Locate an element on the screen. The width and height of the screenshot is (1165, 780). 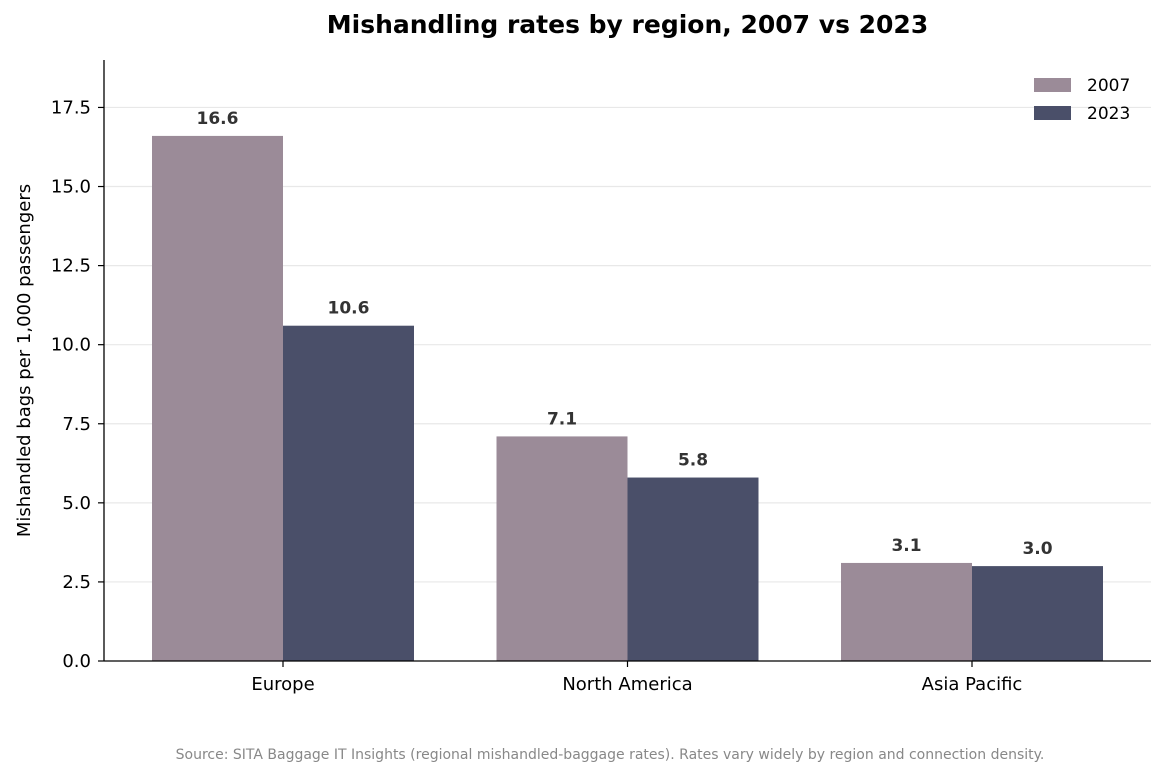
x-tick-label: North America is located at coordinates (627, 684).